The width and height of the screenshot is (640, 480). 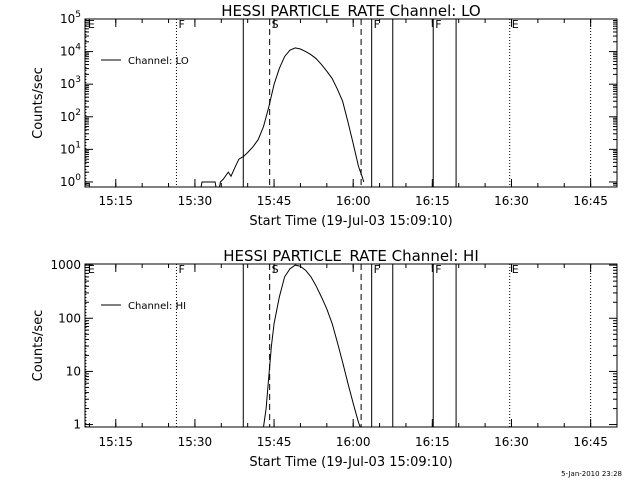 I want to click on y-tick-label: 10, so click(x=73, y=371).